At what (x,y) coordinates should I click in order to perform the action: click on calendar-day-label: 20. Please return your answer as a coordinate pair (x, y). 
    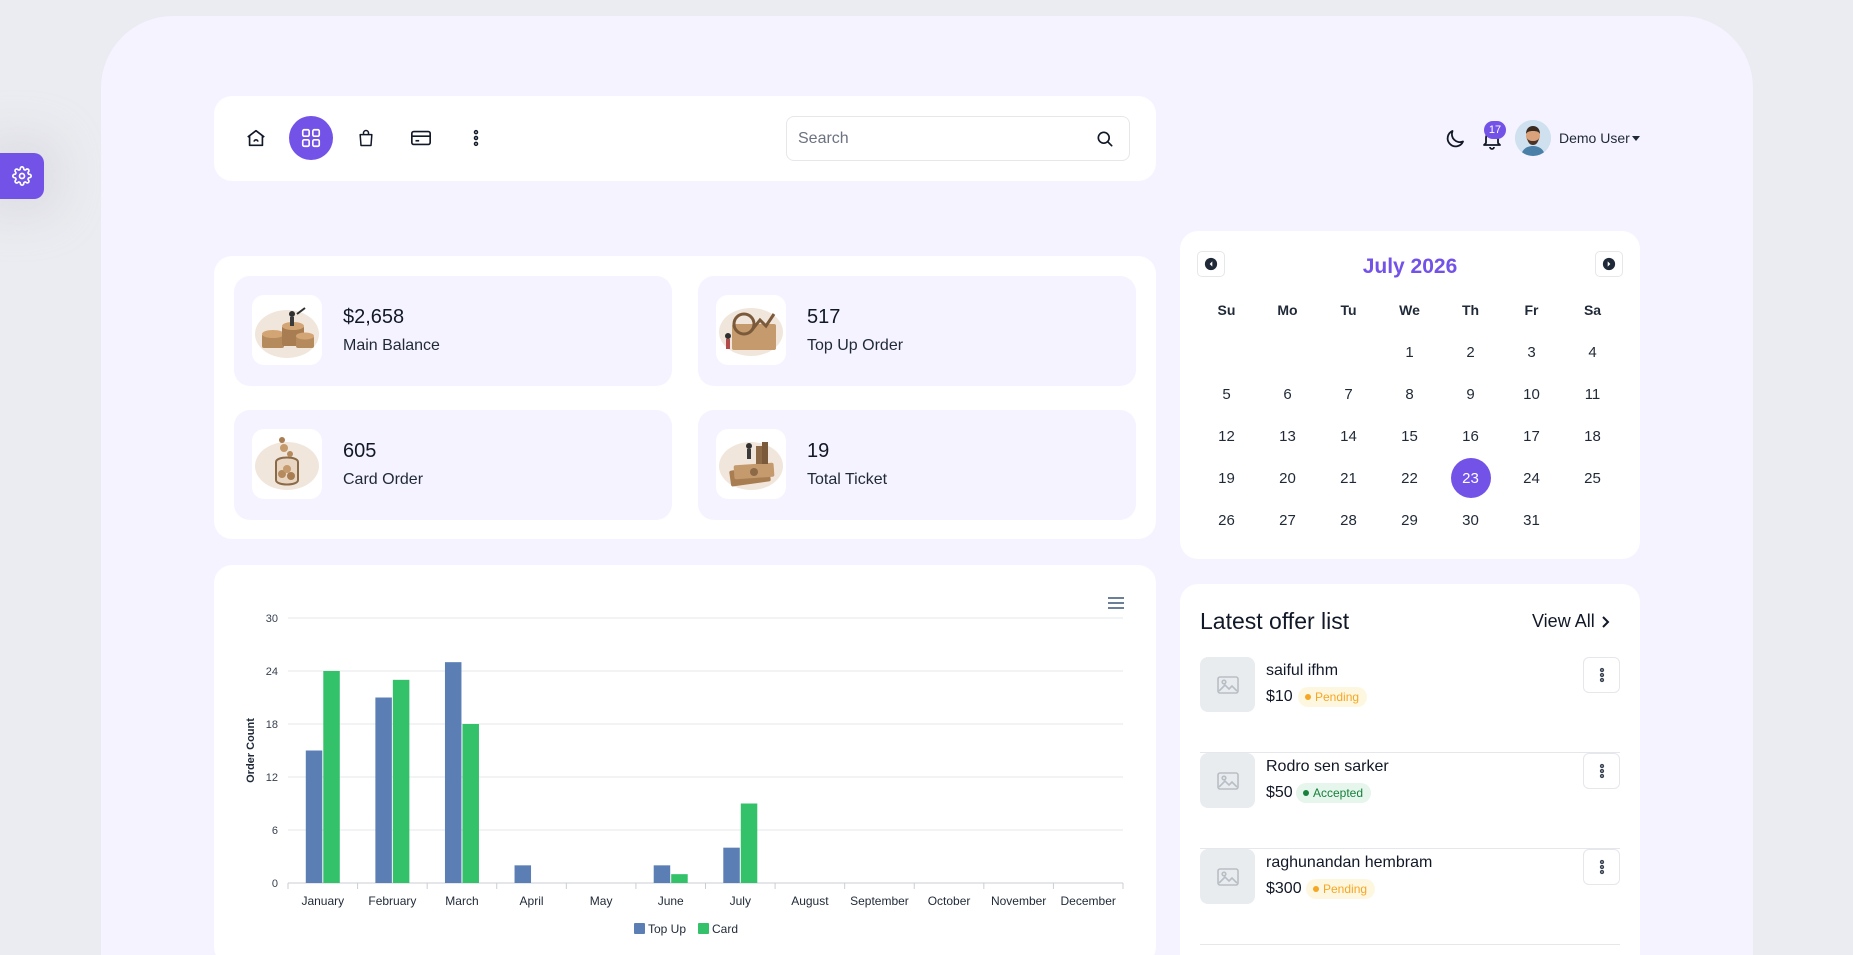
    Looking at the image, I should click on (1287, 478).